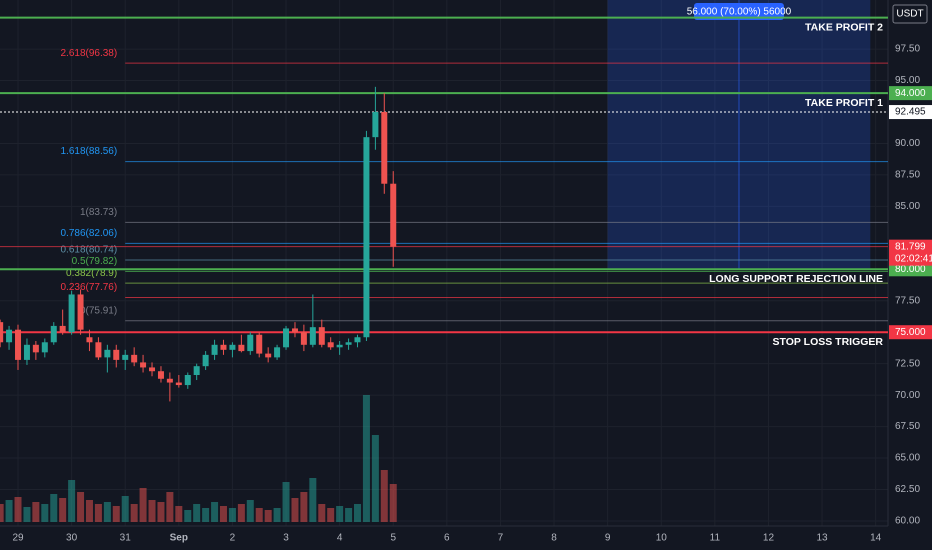  What do you see at coordinates (91, 273) in the screenshot?
I see `fib-label: 0.382(78.9)` at bounding box center [91, 273].